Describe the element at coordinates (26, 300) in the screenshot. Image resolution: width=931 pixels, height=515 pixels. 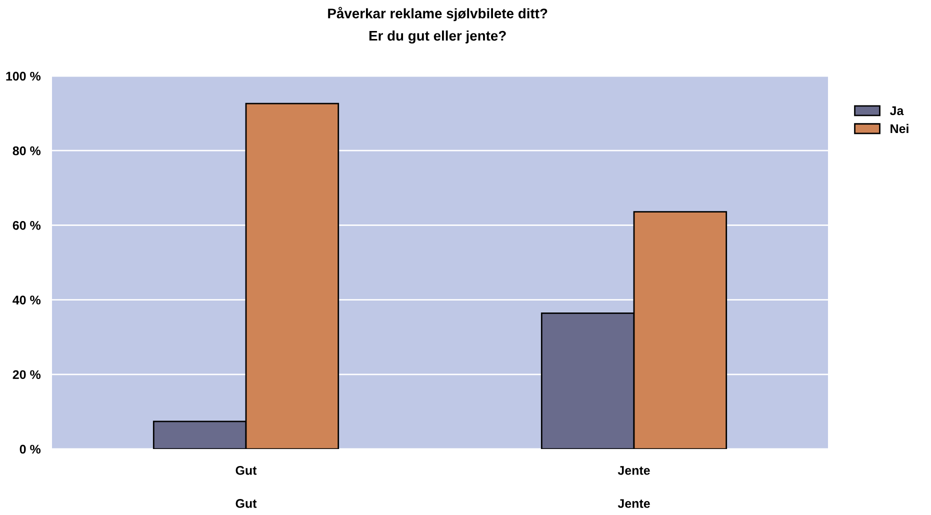
I see `y-tick-label: 40 %` at that location.